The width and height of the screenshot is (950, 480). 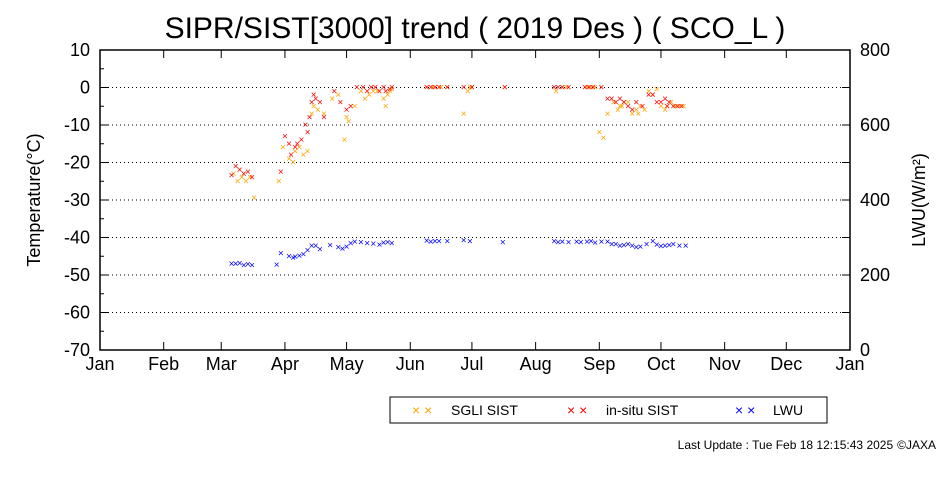 I want to click on y-tick-label: -70, so click(x=77, y=350).